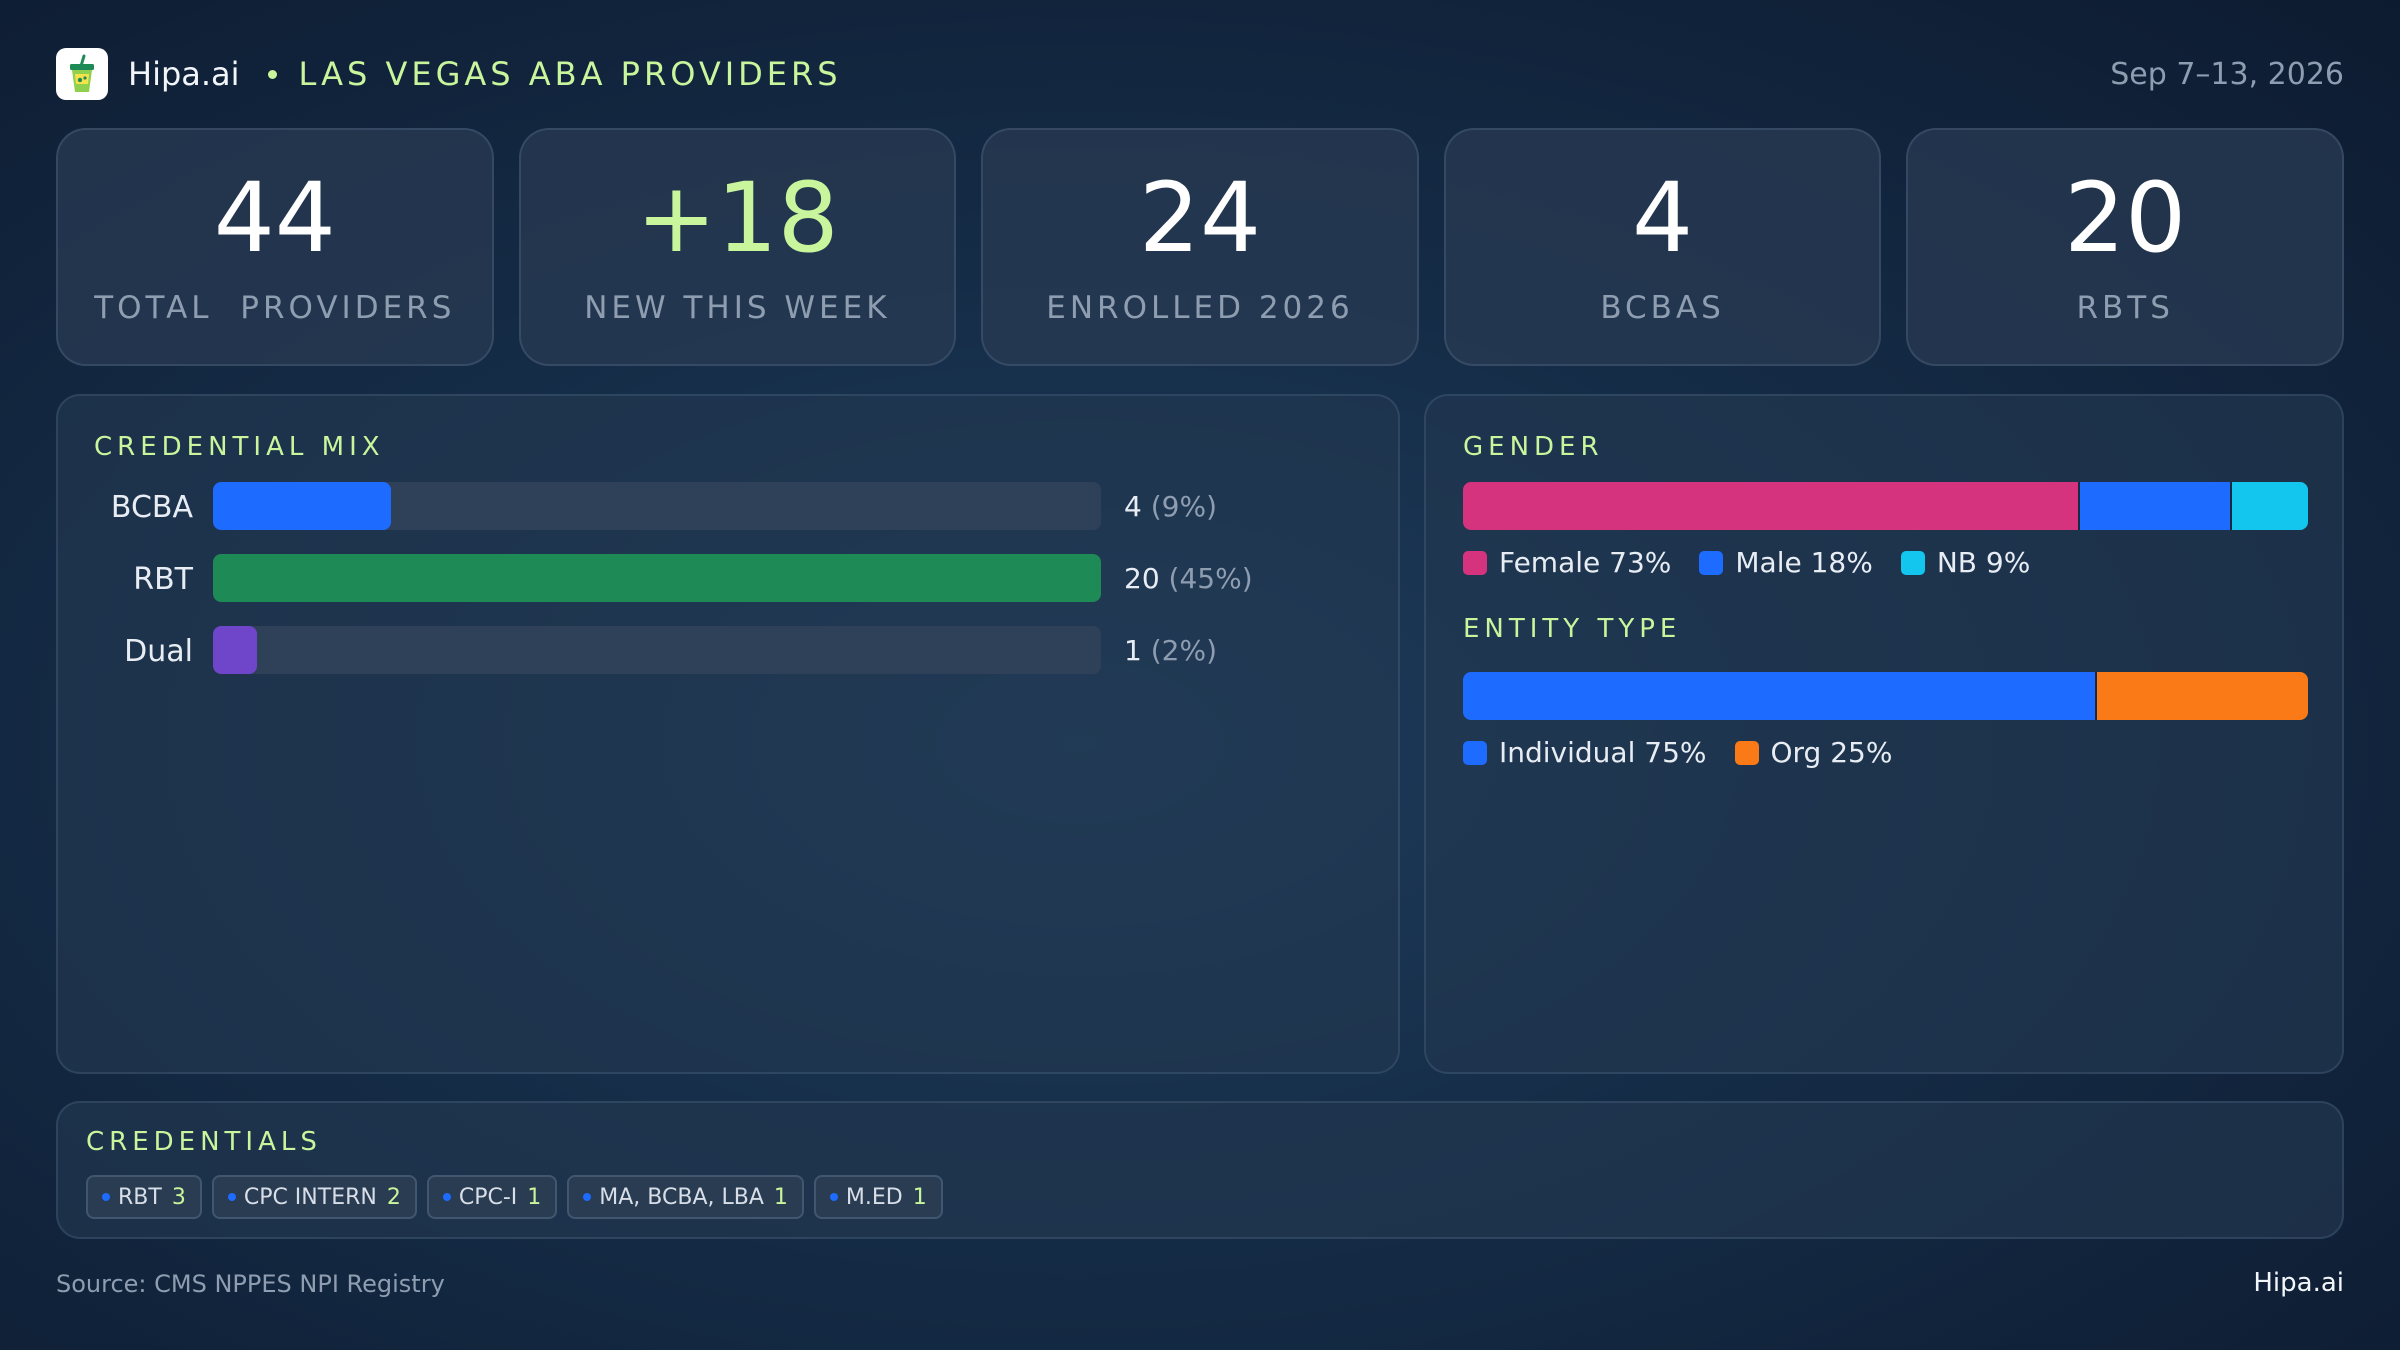 The height and width of the screenshot is (1350, 2400). Describe the element at coordinates (1663, 218) in the screenshot. I see `kpi-value: 4` at that location.